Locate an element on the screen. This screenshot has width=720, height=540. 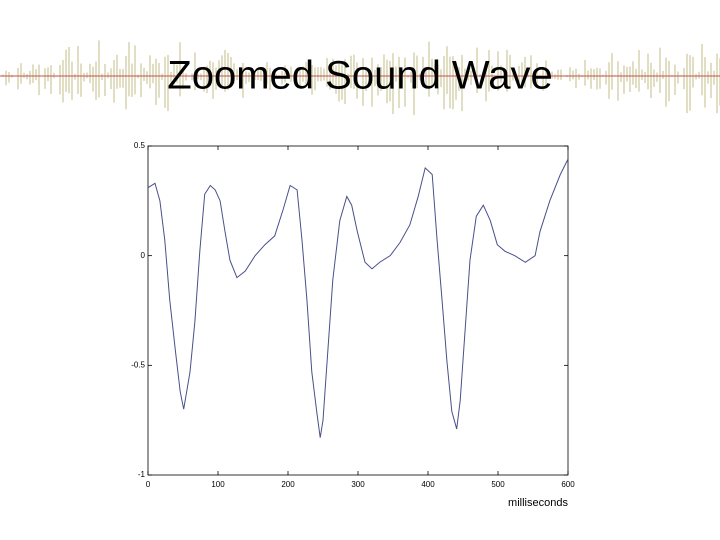
y-tick-label: 0.5 is located at coordinates (140, 145).